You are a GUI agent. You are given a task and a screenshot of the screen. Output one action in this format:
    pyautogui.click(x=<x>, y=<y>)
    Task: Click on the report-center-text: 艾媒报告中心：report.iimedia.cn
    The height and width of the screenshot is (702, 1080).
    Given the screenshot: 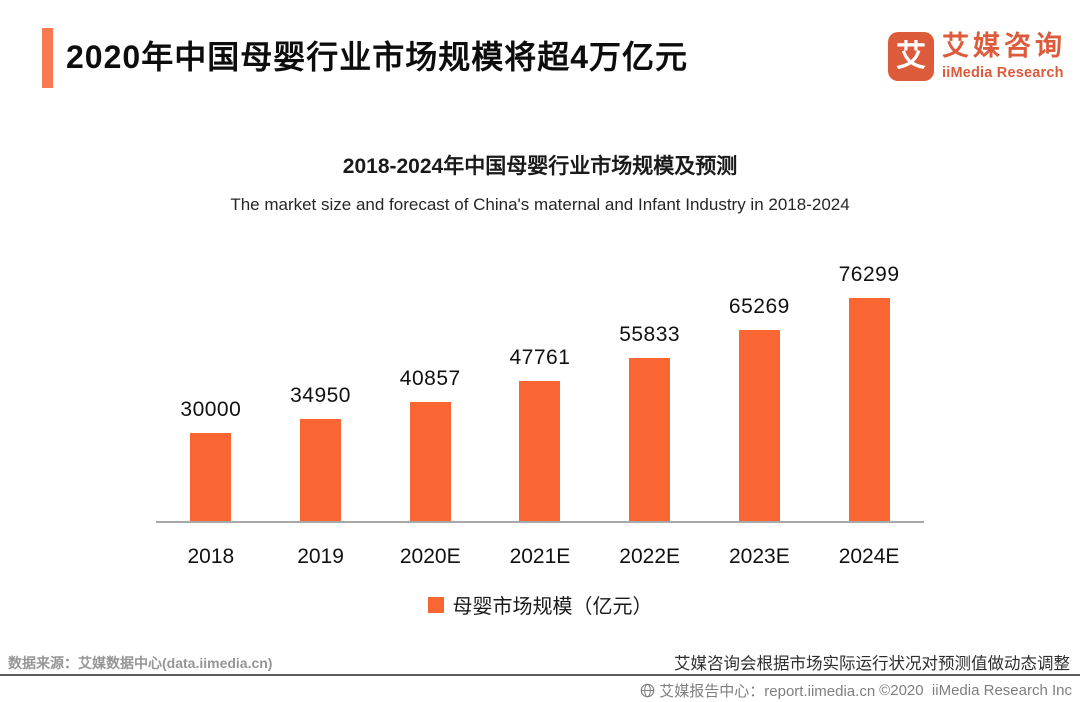 What is the action you would take?
    pyautogui.click(x=767, y=691)
    